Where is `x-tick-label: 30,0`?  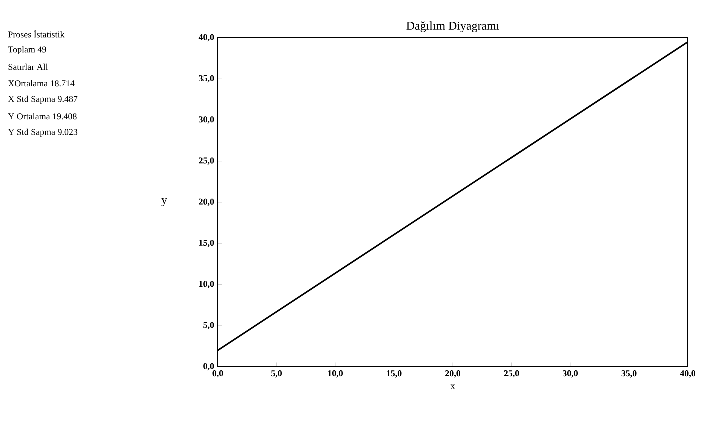
x-tick-label: 30,0 is located at coordinates (570, 374).